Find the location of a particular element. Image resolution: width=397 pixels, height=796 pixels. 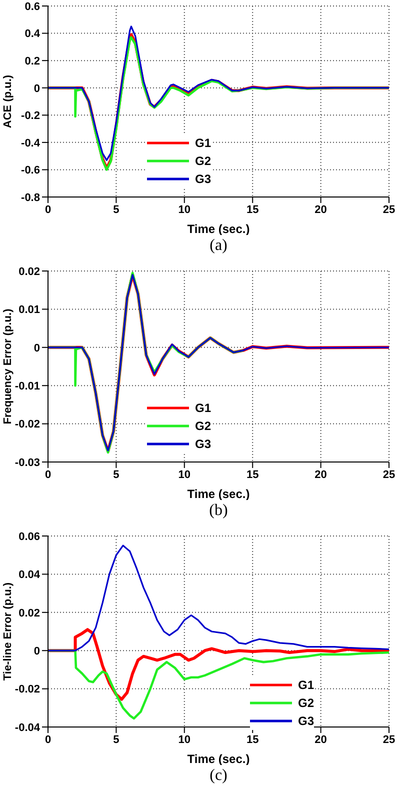

y-tick-label: -0.4 is located at coordinates (31, 143).